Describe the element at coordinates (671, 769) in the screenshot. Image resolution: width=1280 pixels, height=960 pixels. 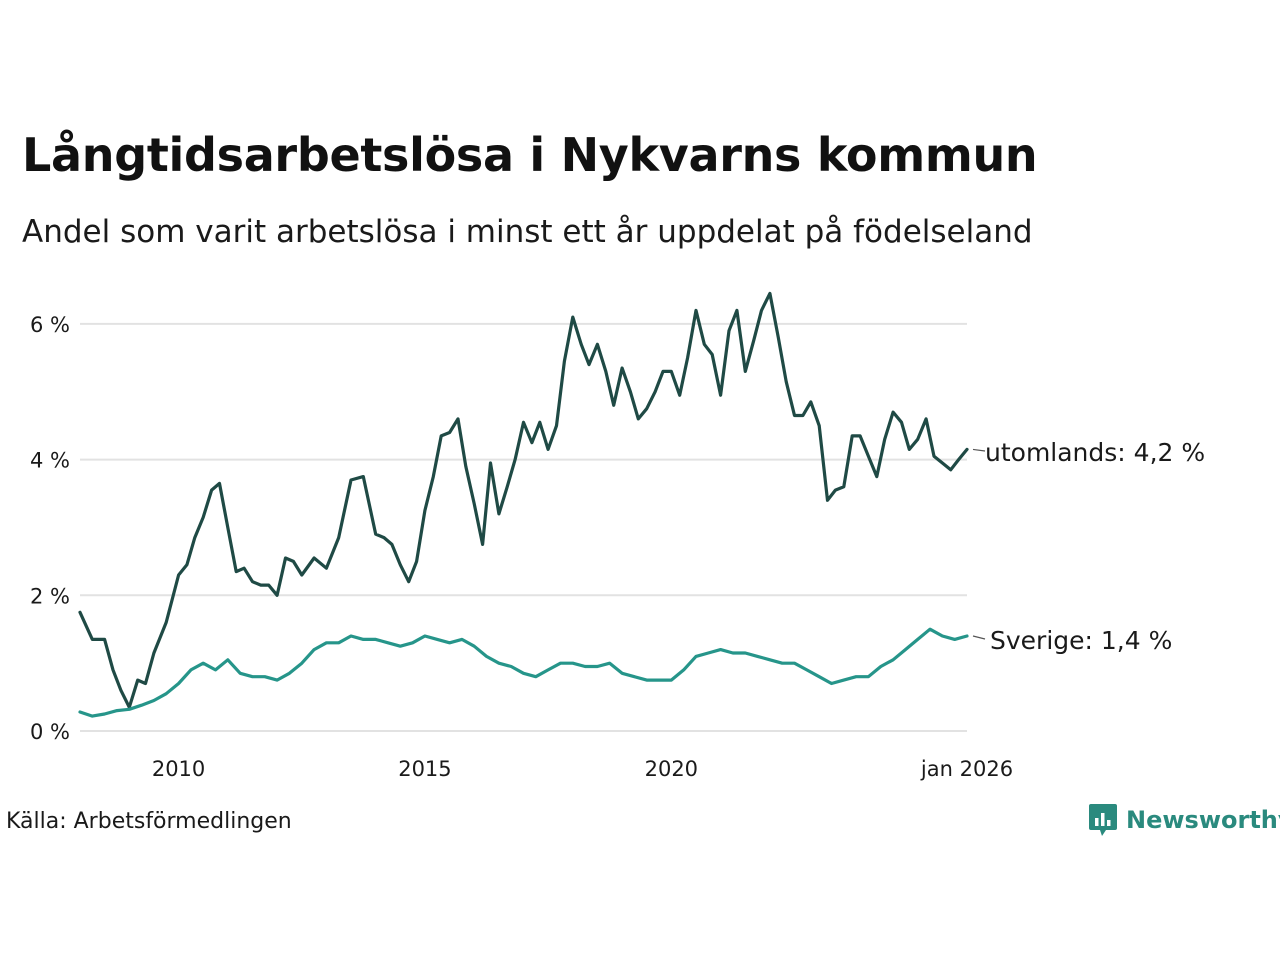
I see `x-tick-label: 2020` at that location.